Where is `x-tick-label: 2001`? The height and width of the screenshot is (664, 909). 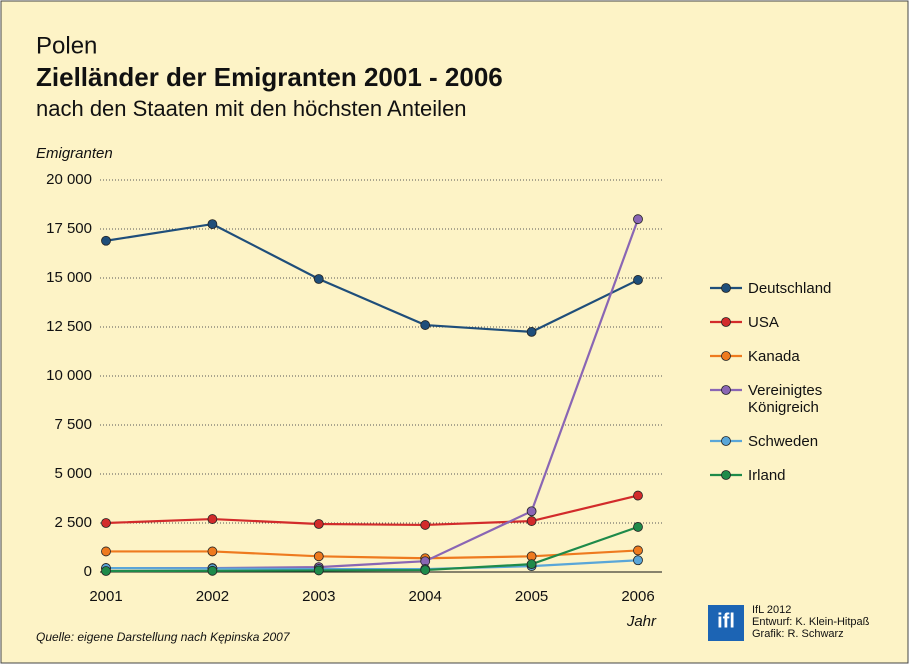
x-tick-label: 2001 is located at coordinates (105, 596).